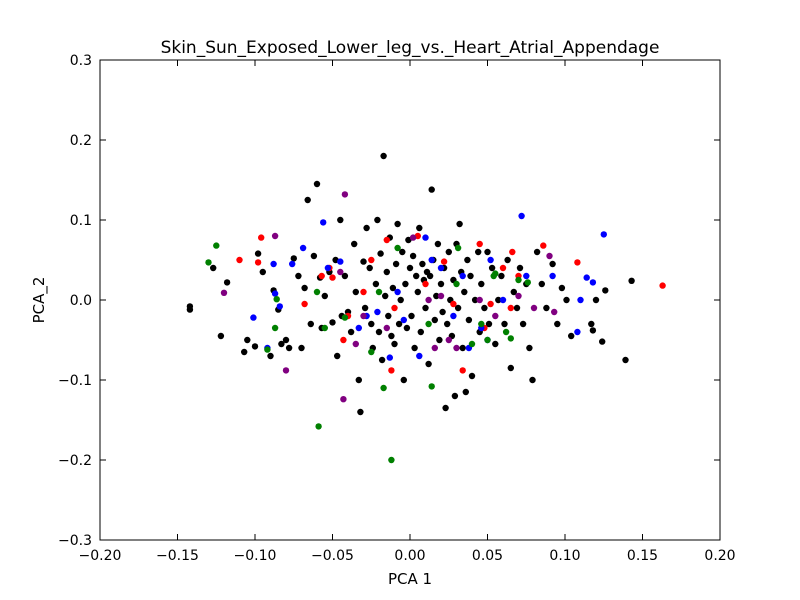 This screenshot has width=800, height=600. I want to click on y-tick-label: −0.2, so click(75, 461).